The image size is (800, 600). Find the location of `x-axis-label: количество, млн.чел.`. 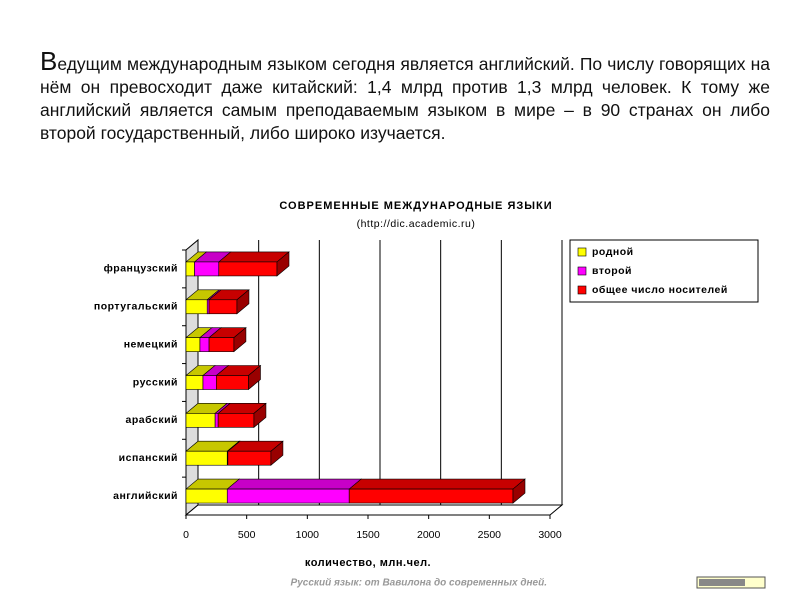

x-axis-label: количество, млн.чел. is located at coordinates (368, 563).